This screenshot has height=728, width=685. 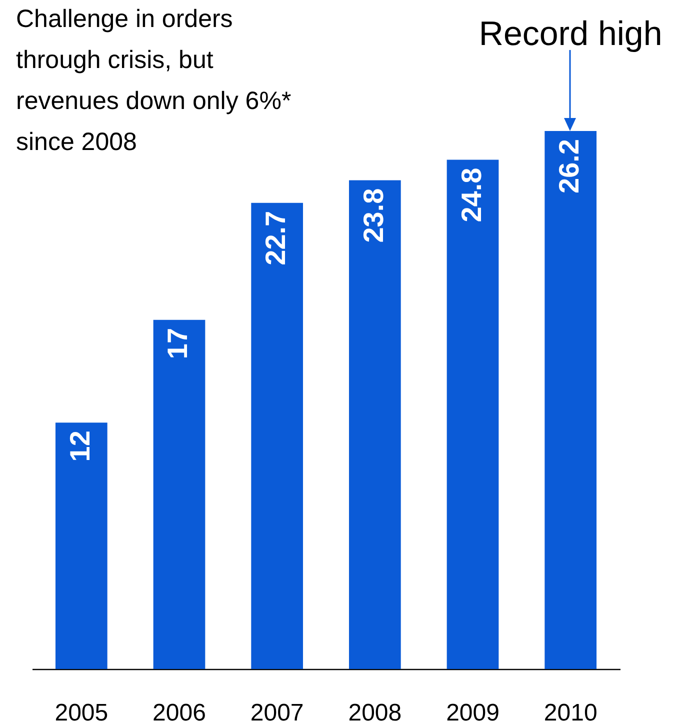 I want to click on x-tick-label: 2007, so click(x=277, y=713).